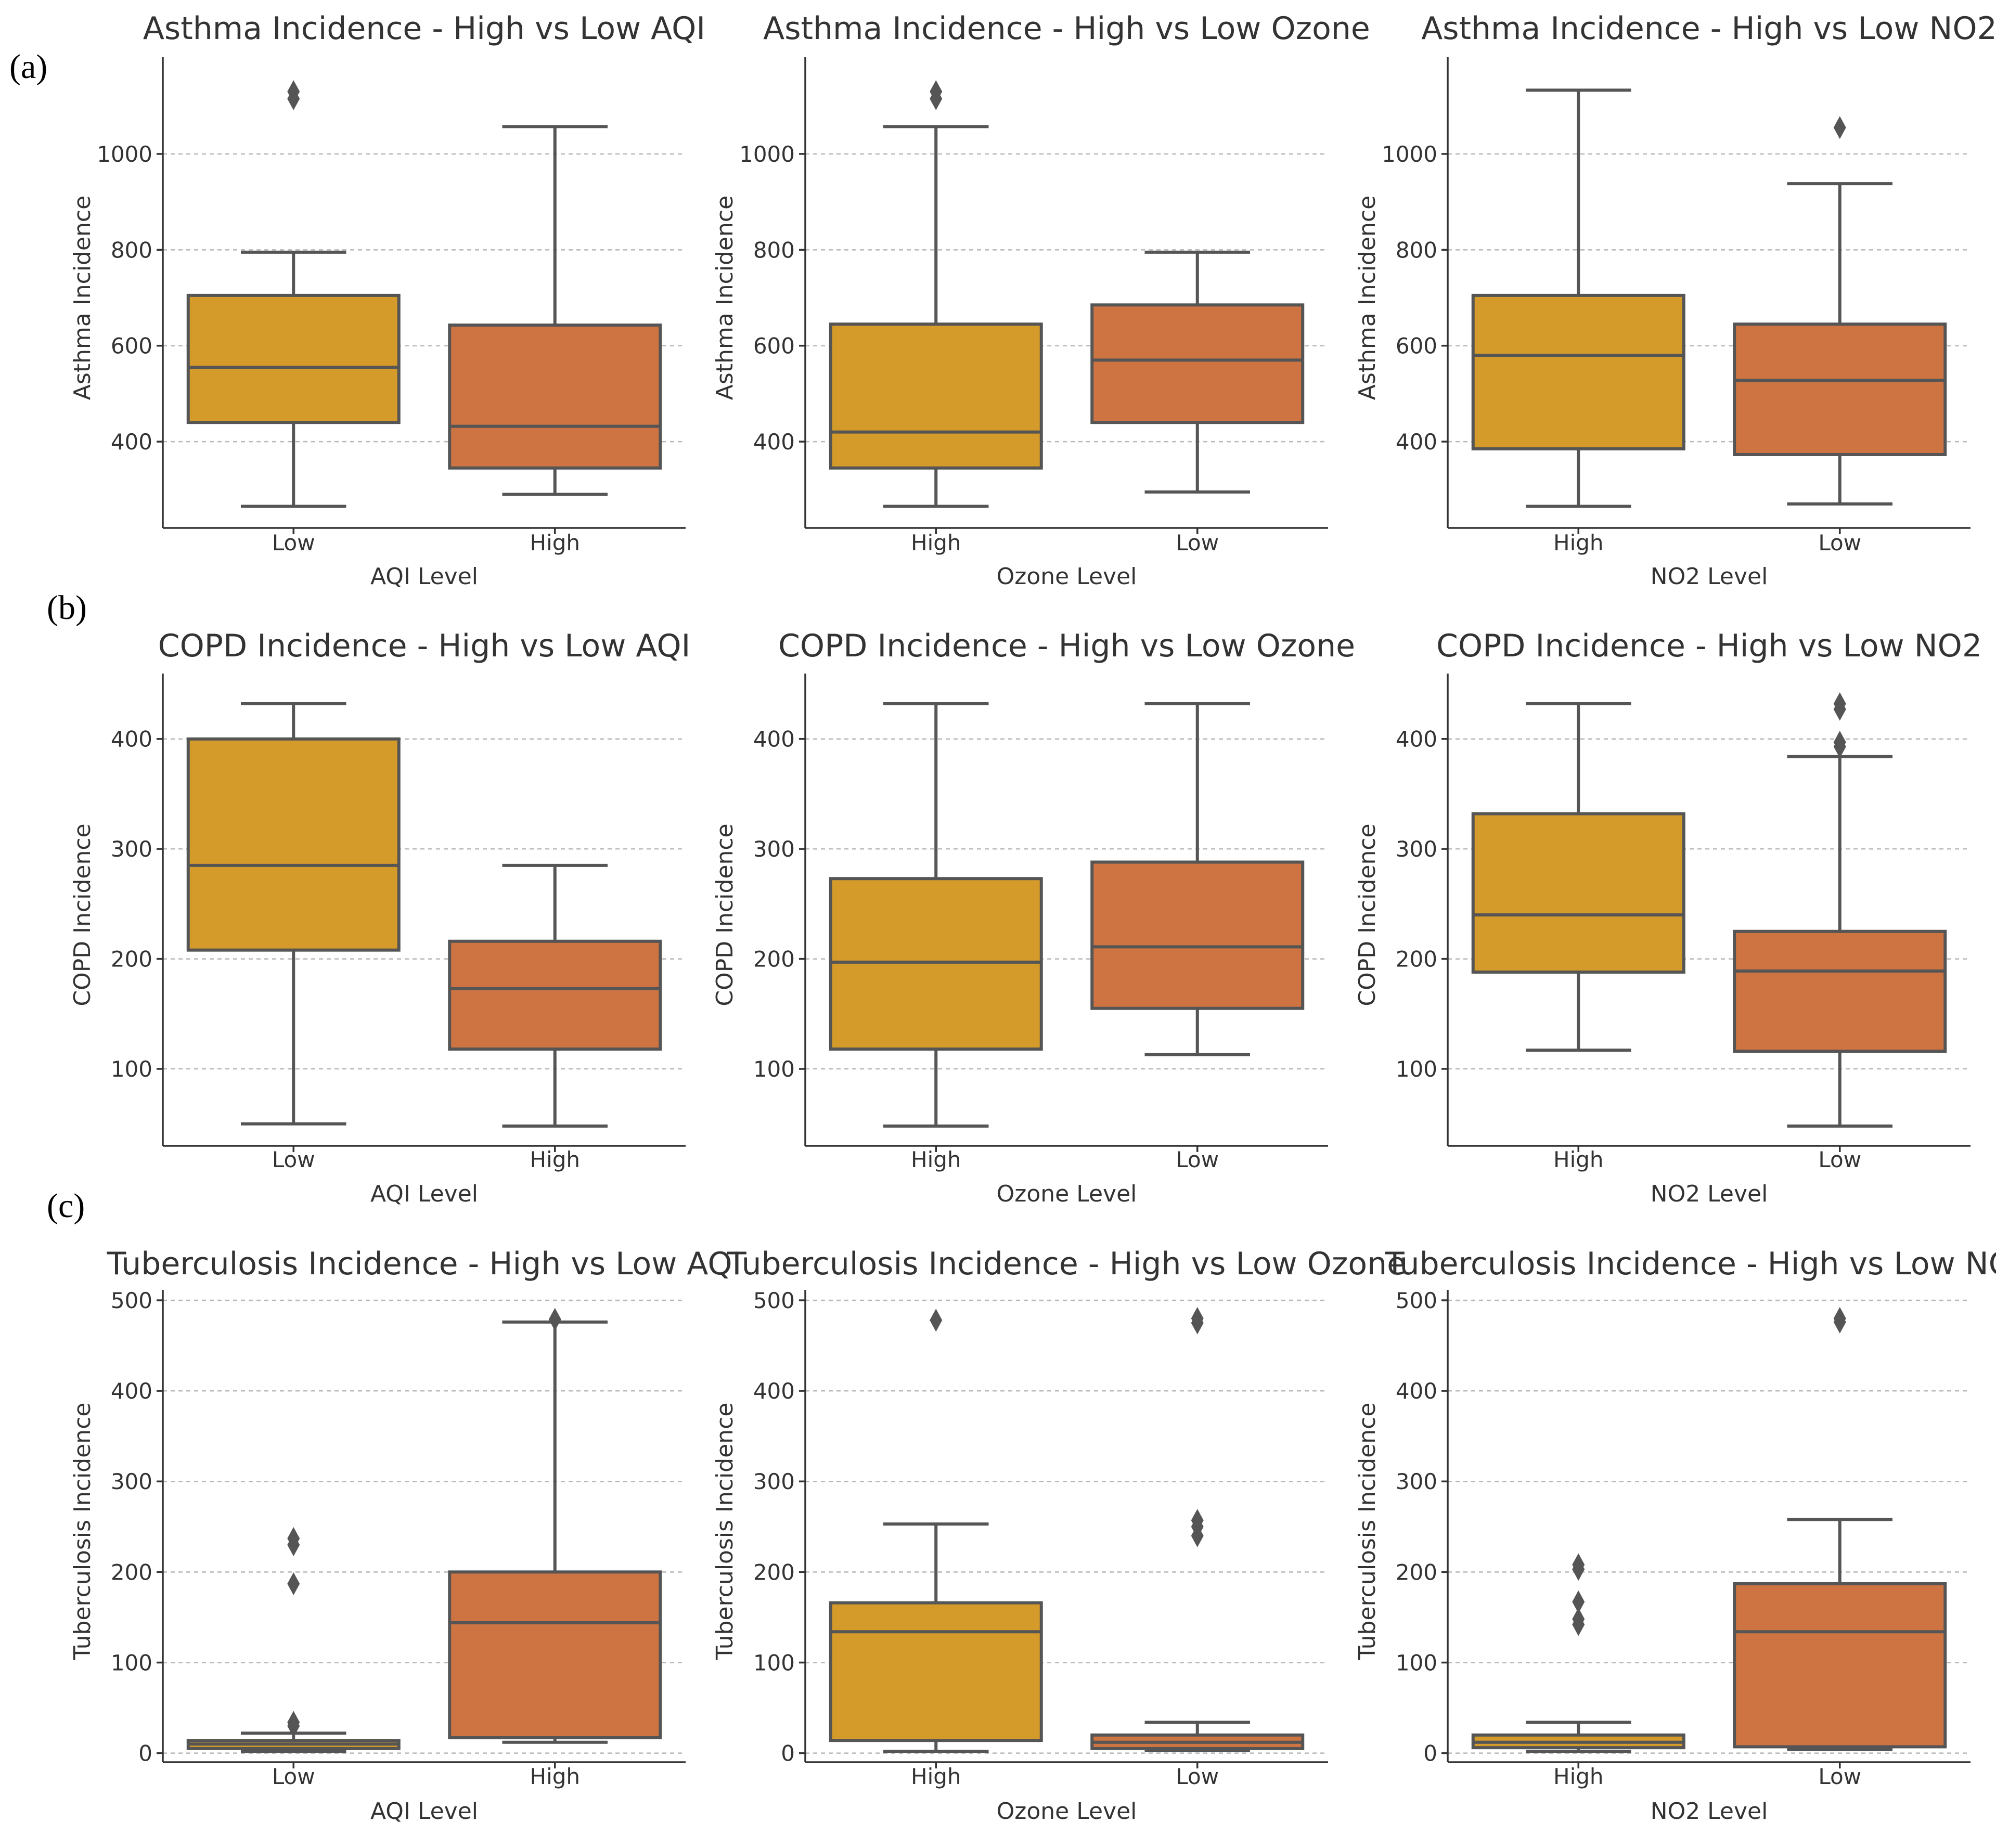 This screenshot has height=1848, width=1996. What do you see at coordinates (1690, 1264) in the screenshot?
I see `chart-title: Tuberculosis Incidence - High vs Low NO2` at bounding box center [1690, 1264].